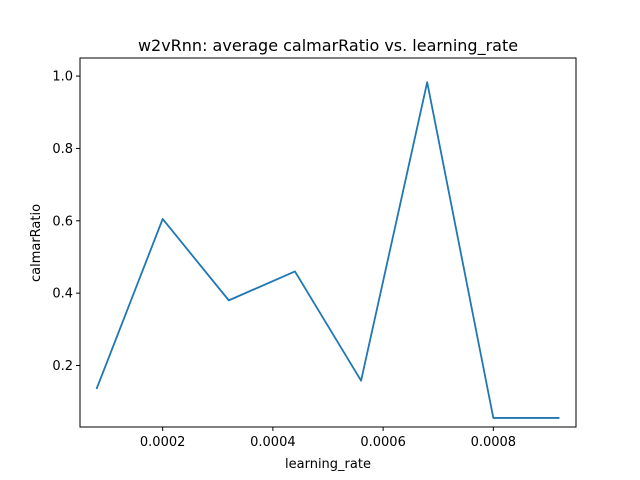  What do you see at coordinates (494, 442) in the screenshot?
I see `x-tick-label: 0.0008` at bounding box center [494, 442].